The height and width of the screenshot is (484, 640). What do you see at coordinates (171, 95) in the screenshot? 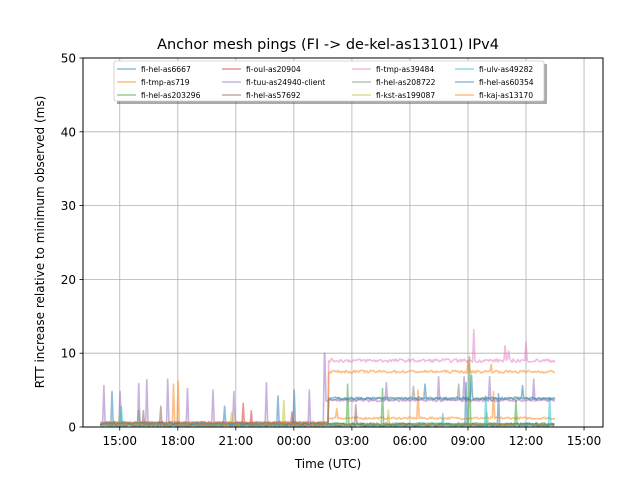
I see `legend-label: fi-hel-as203296` at bounding box center [171, 95].